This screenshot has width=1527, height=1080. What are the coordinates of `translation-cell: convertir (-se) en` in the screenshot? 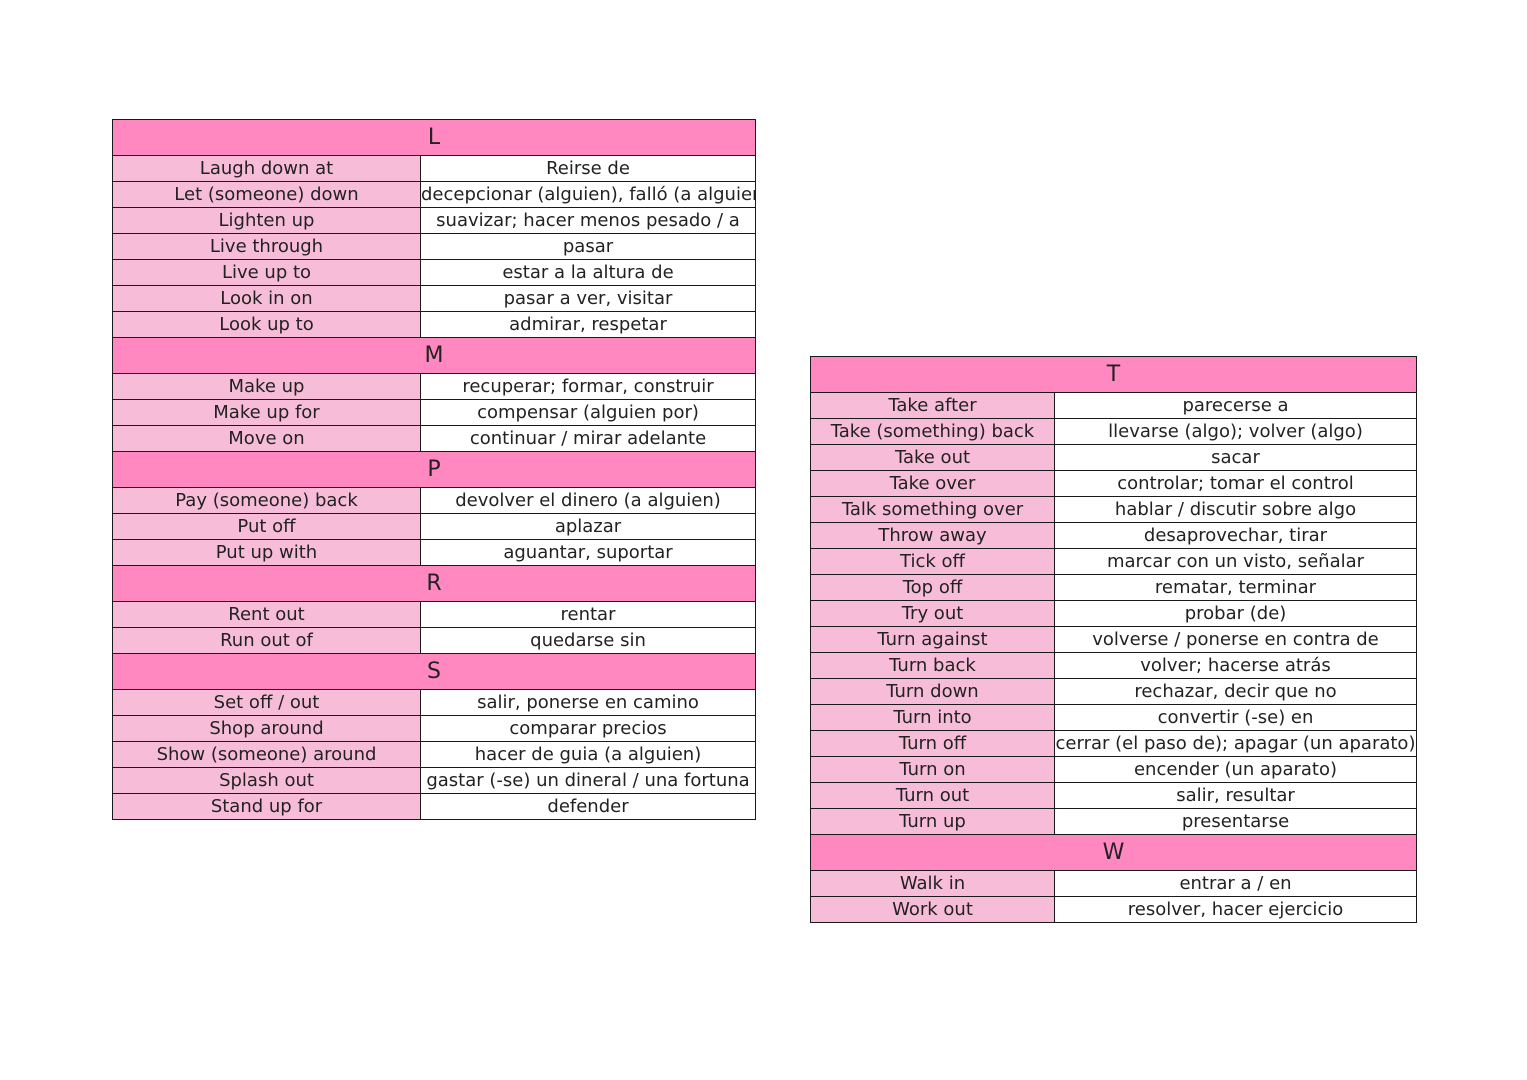 It's located at (1235, 717).